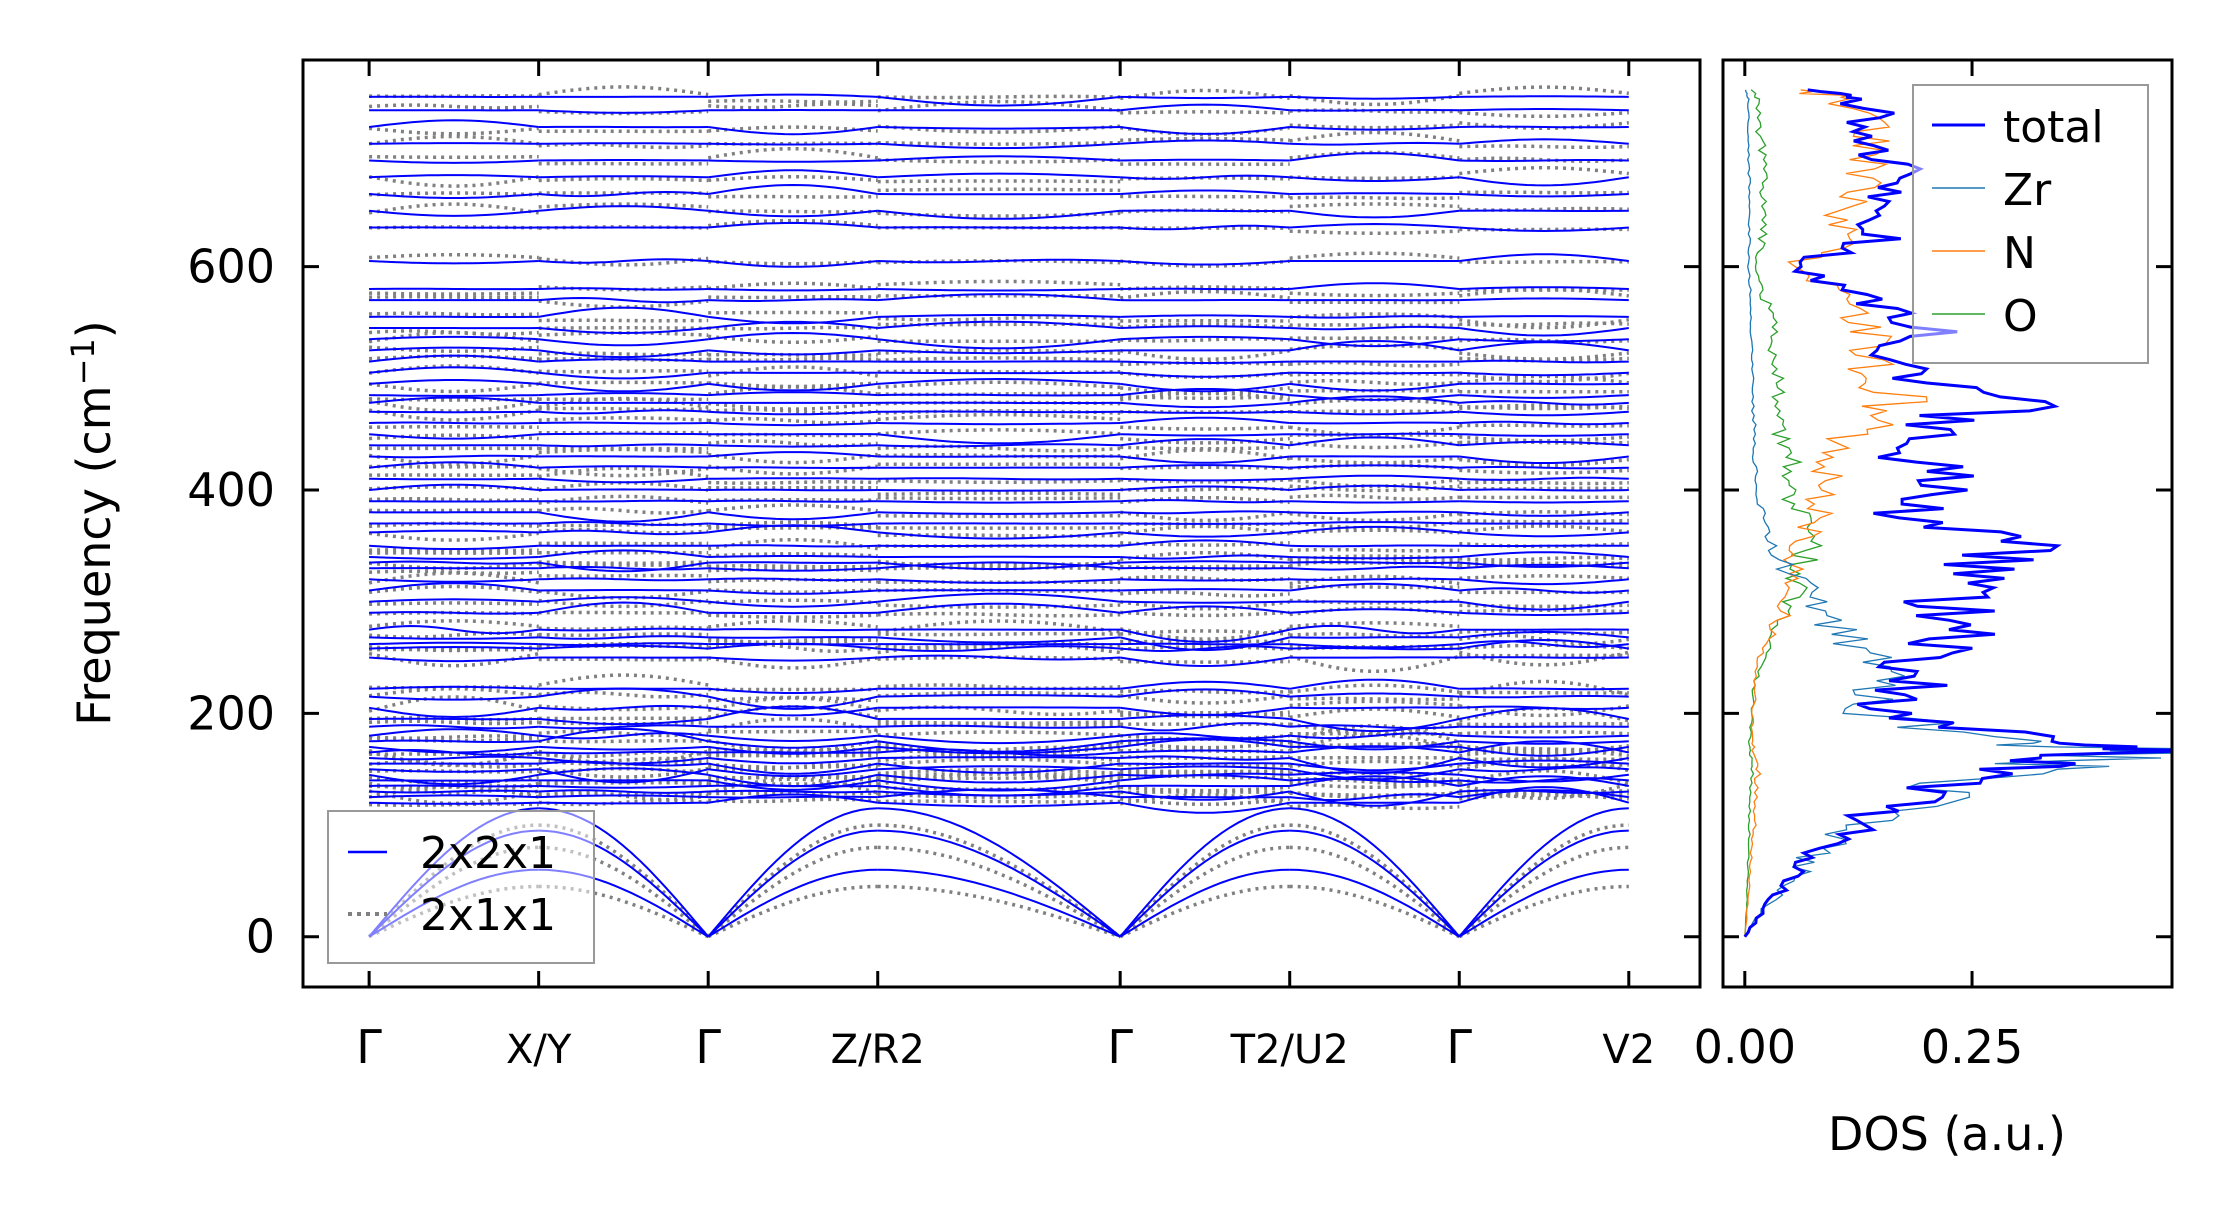 This screenshot has height=1220, width=2222. I want to click on 2x1x1-acoustic-branch, so click(624, 892).